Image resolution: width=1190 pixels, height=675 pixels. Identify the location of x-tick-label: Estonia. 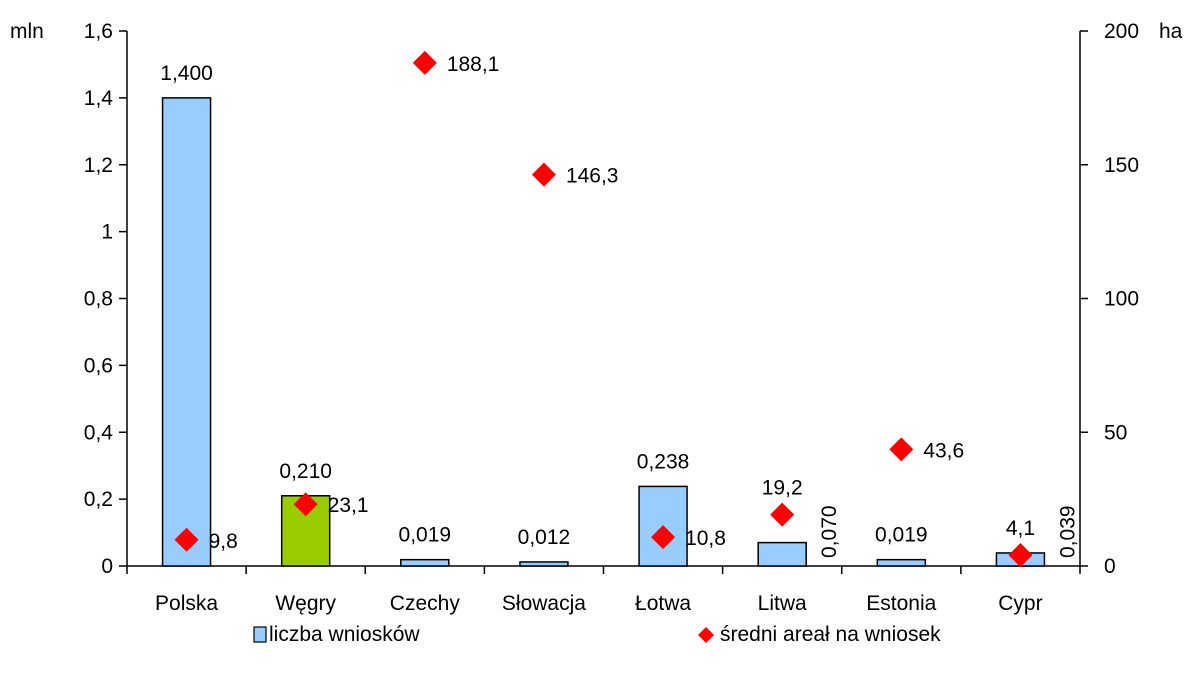
(901, 603).